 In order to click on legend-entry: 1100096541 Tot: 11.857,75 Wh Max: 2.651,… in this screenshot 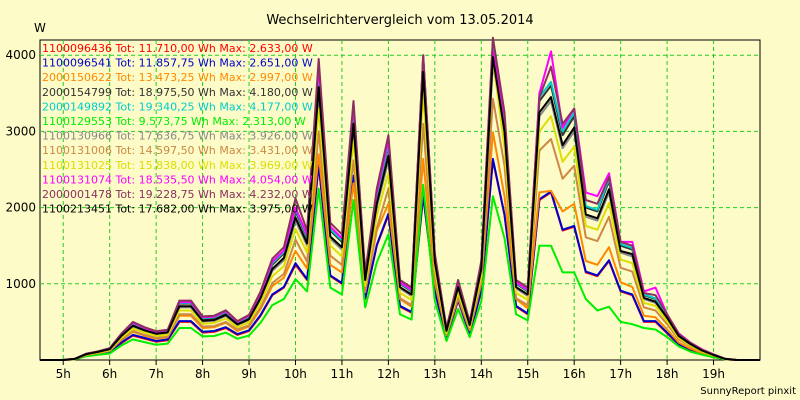, I will do `click(177, 63)`.